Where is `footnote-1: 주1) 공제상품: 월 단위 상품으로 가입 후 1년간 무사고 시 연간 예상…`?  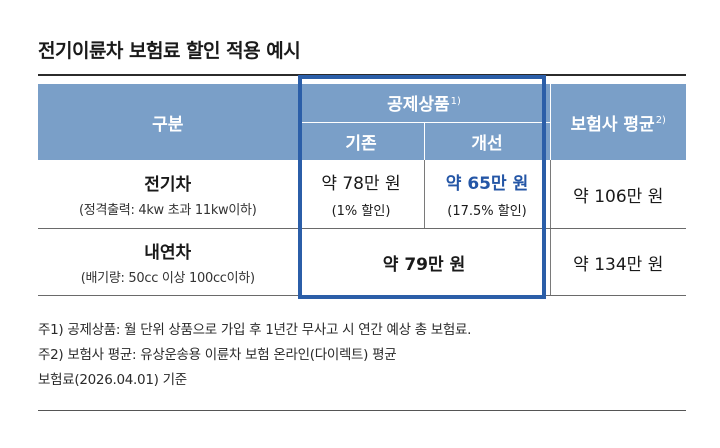 footnote-1: 주1) 공제상품: 월 단위 상품으로 가입 후 1년간 무사고 시 연간 예상… is located at coordinates (255, 330).